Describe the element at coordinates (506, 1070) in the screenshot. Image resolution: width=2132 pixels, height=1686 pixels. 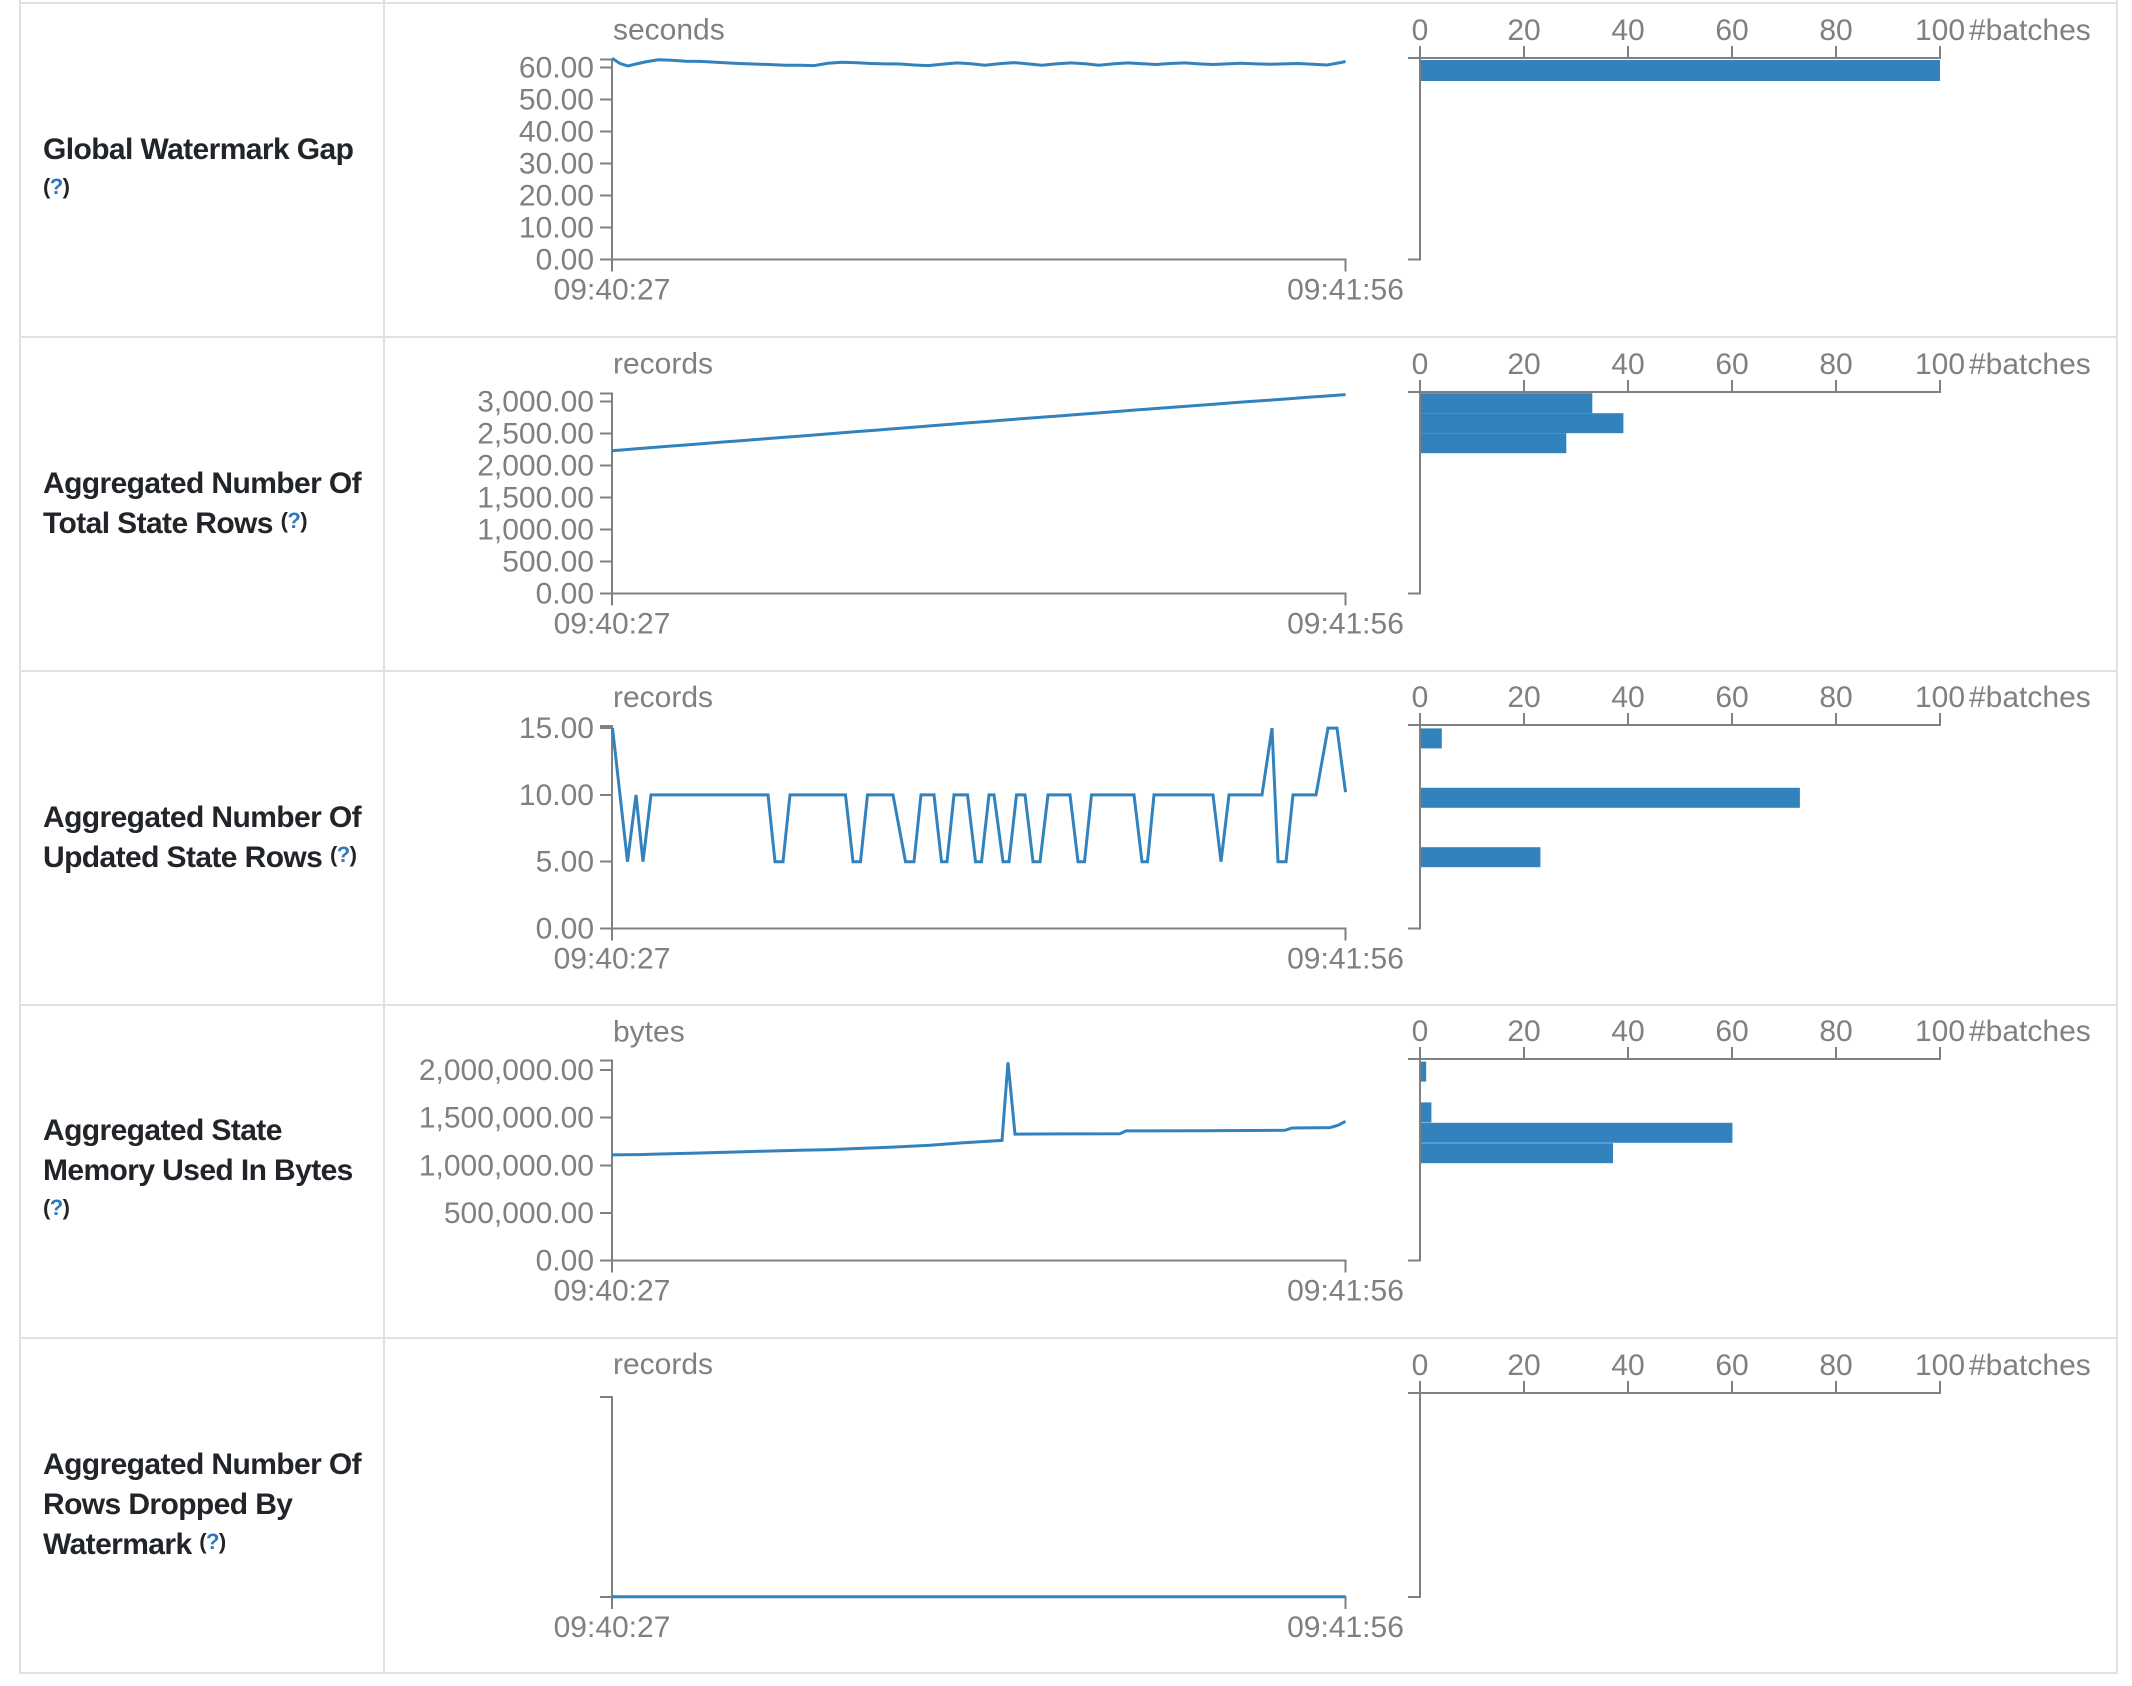
I see `svg-text: 2,000,000.00` at that location.